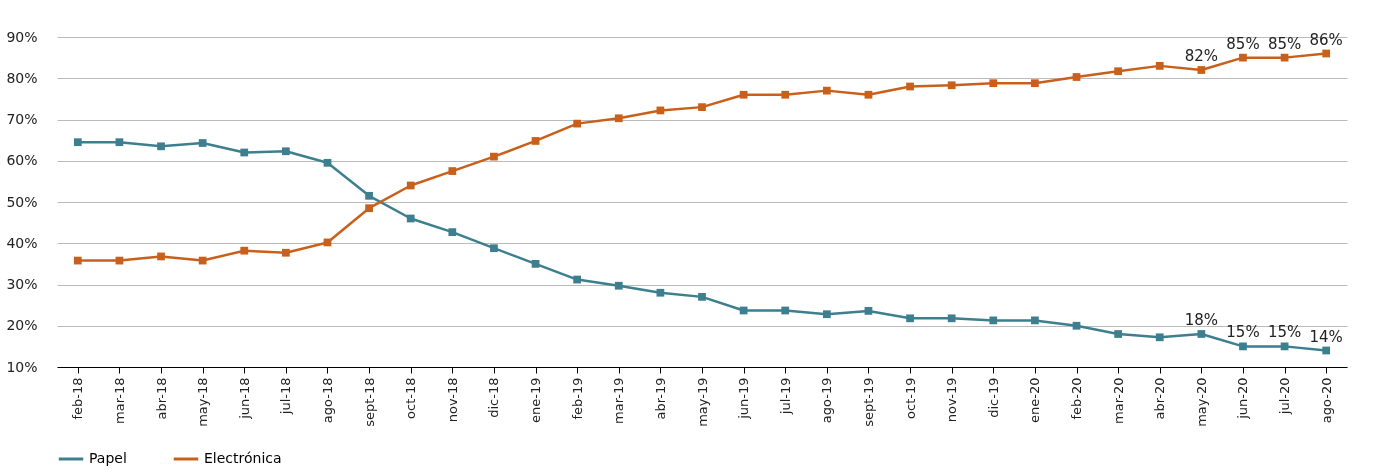  What do you see at coordinates (1201, 56) in the screenshot?
I see `data-label: 82%` at bounding box center [1201, 56].